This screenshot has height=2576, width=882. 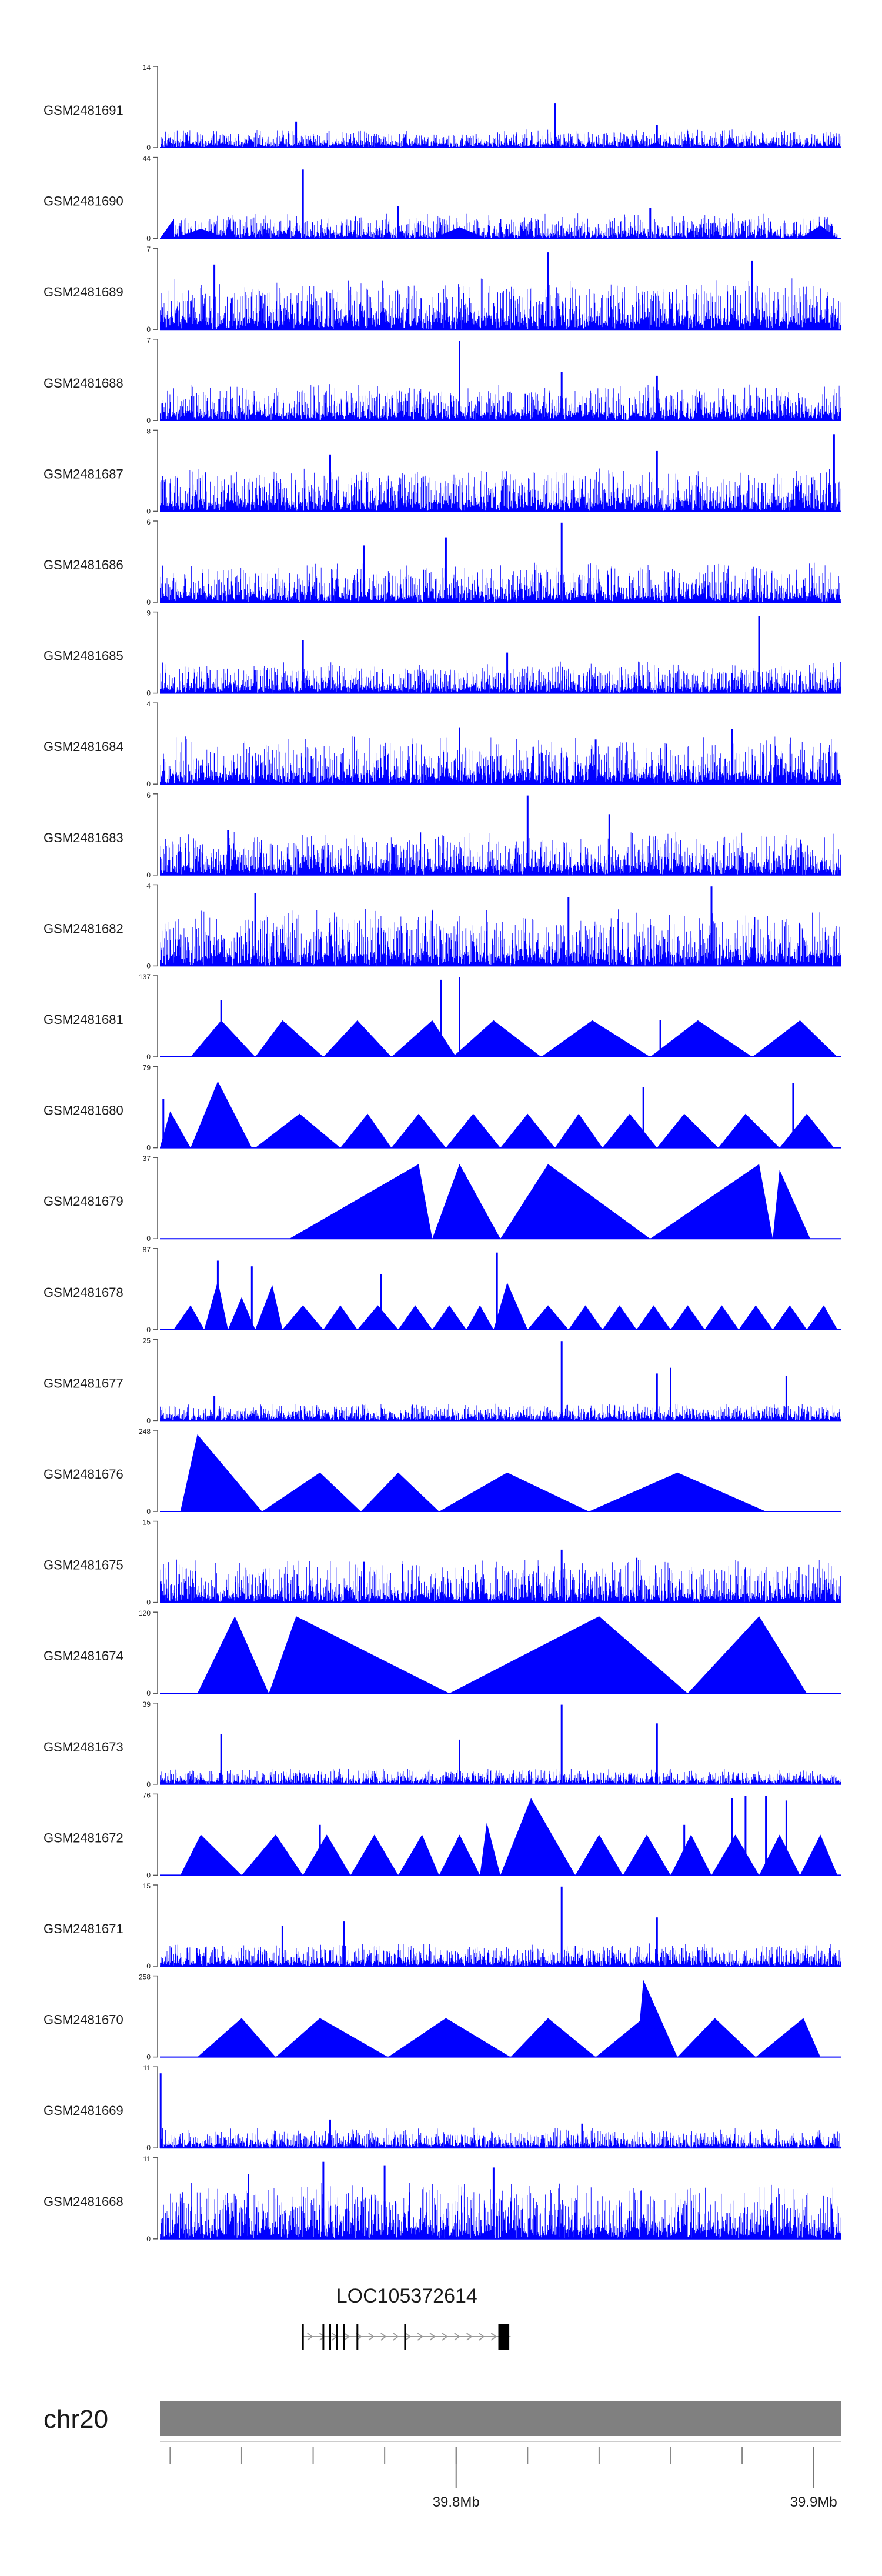 What do you see at coordinates (148, 613) in the screenshot?
I see `y-axis-max-label: 9` at bounding box center [148, 613].